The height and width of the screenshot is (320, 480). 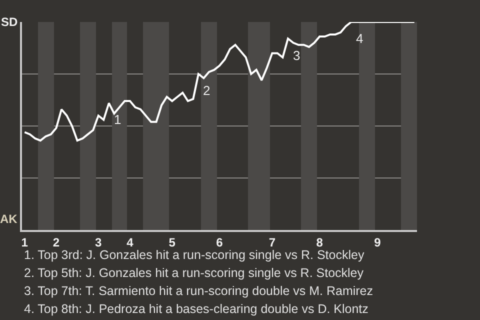 What do you see at coordinates (9, 219) in the screenshot?
I see `text: AK` at bounding box center [9, 219].